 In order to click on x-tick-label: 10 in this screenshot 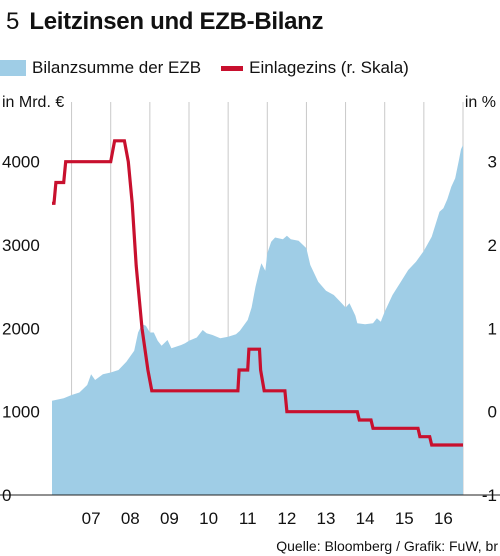, I will do `click(208, 518)`.